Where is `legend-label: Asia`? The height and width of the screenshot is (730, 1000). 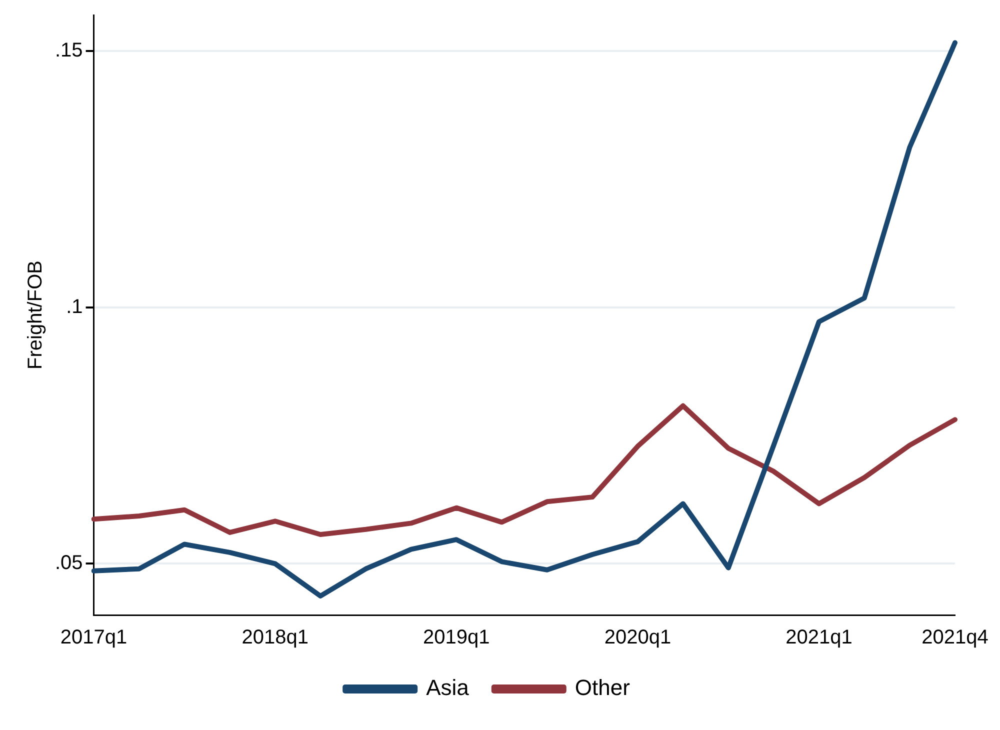 legend-label: Asia is located at coordinates (448, 687).